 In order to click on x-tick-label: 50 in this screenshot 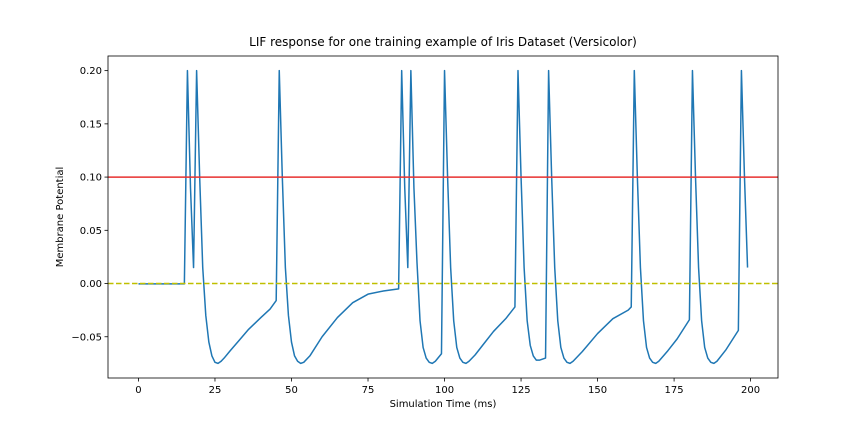, I will do `click(291, 390)`.